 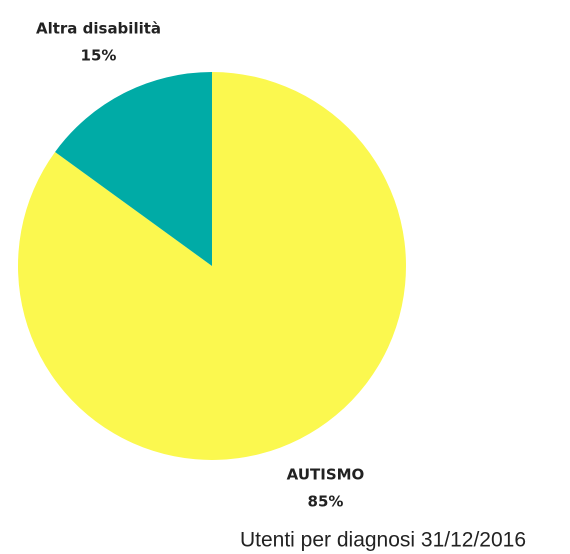 What do you see at coordinates (326, 474) in the screenshot?
I see `slice-label: AUTISMO` at bounding box center [326, 474].